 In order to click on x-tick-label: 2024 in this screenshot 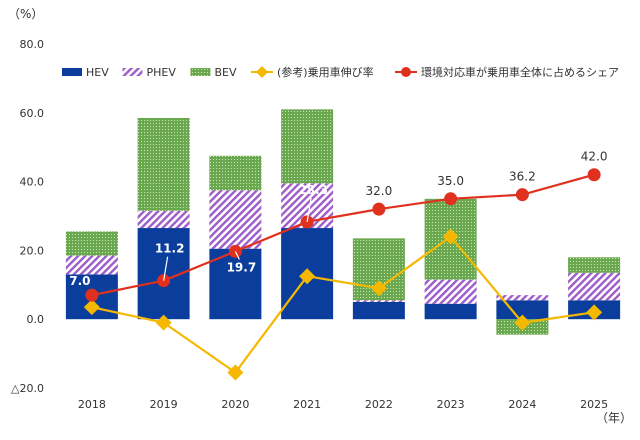, I will do `click(522, 404)`.